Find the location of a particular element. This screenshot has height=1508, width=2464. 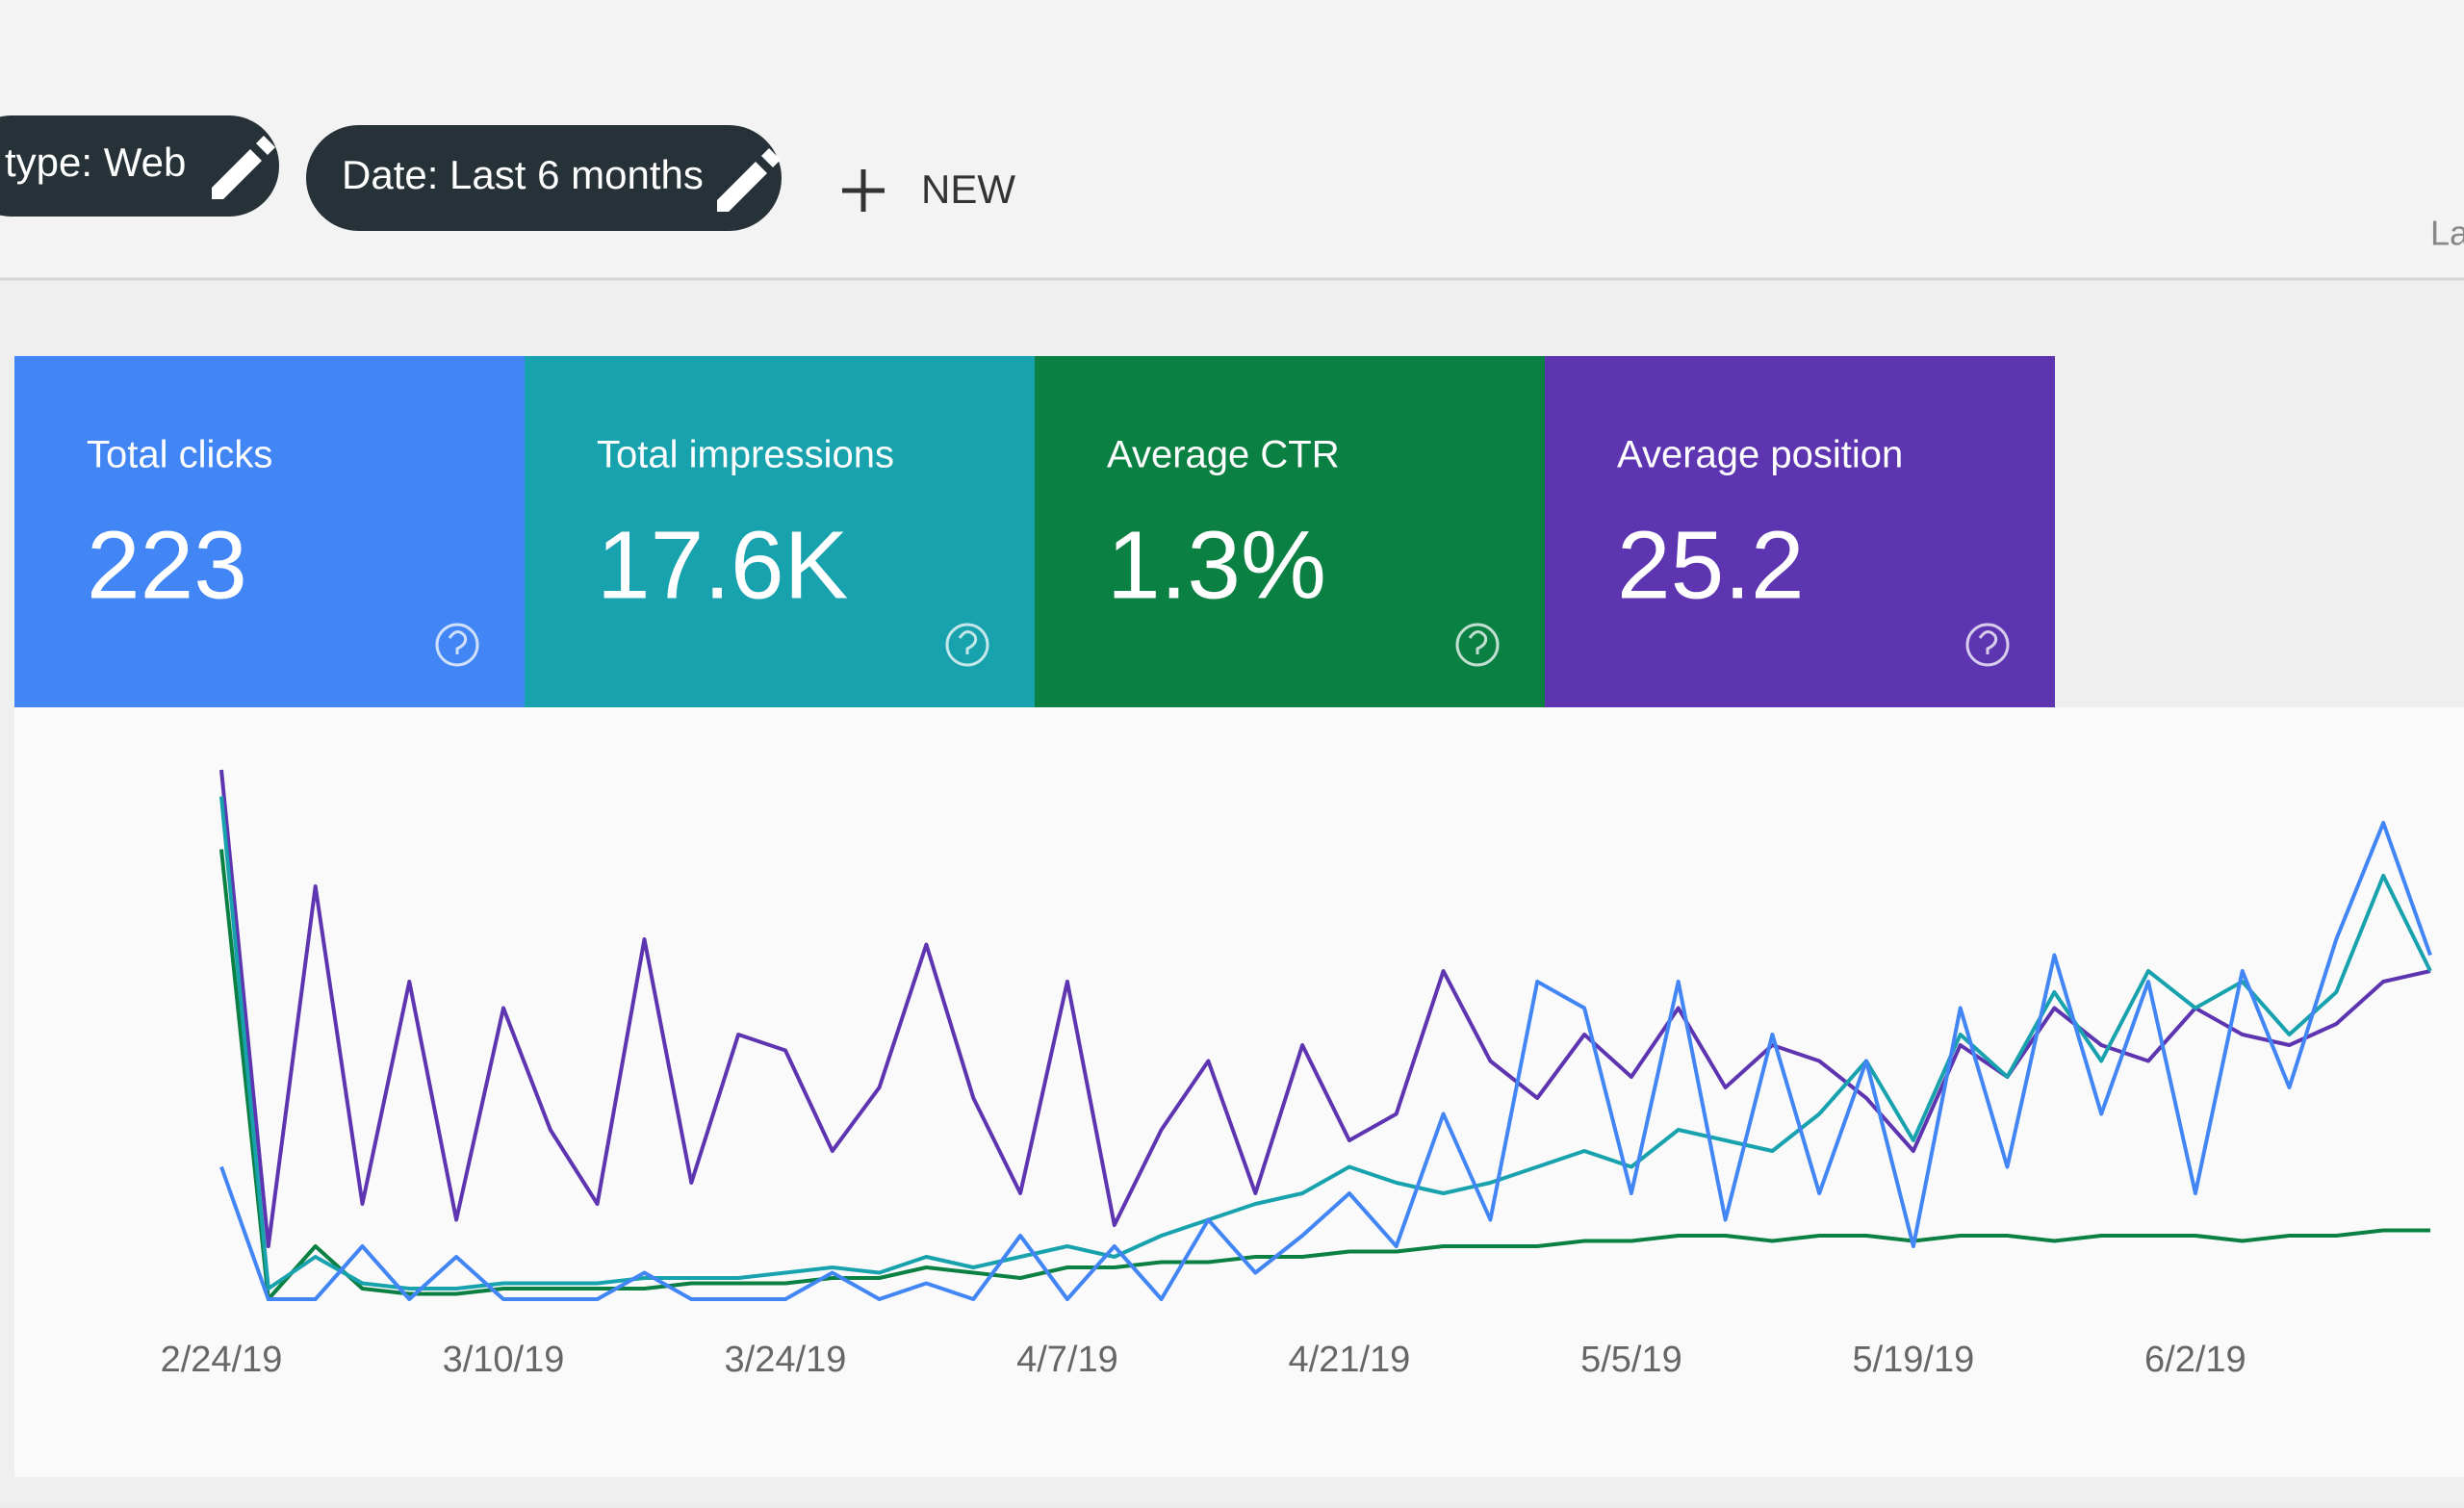

toolbar-right-text: La is located at coordinates (2447, 233).